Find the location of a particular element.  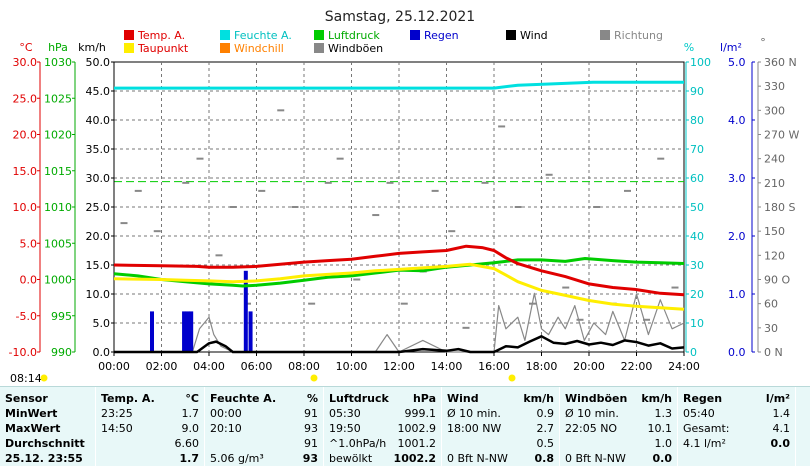

chart-title: Samstag, 25.12.2021 is located at coordinates (400, 17).